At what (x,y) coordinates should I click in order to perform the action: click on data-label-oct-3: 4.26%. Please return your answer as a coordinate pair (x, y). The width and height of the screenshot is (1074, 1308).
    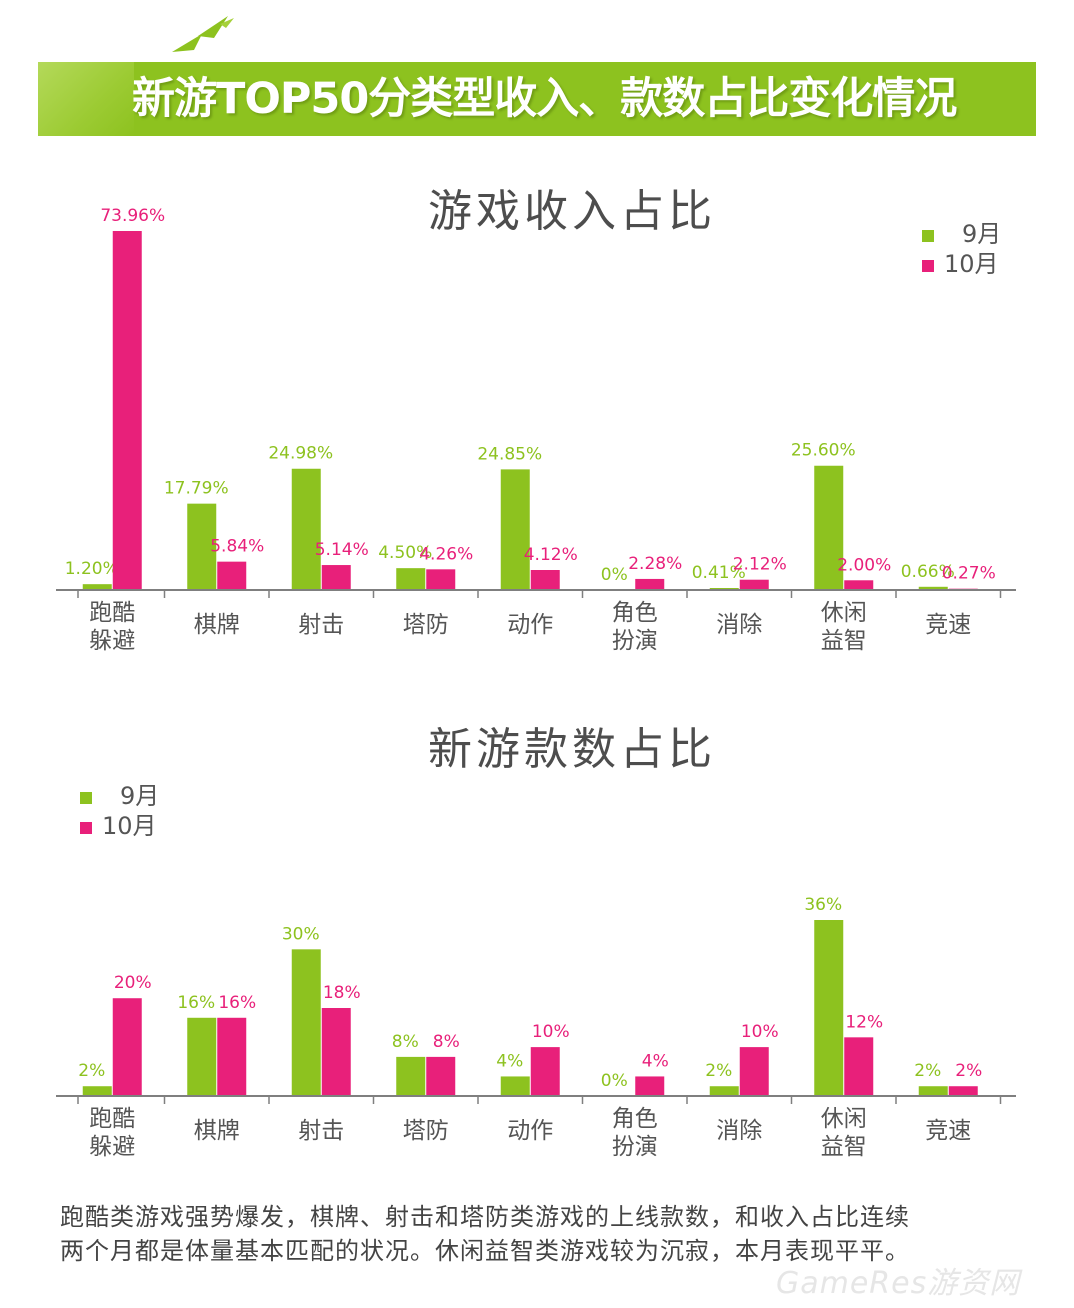
    Looking at the image, I should click on (446, 554).